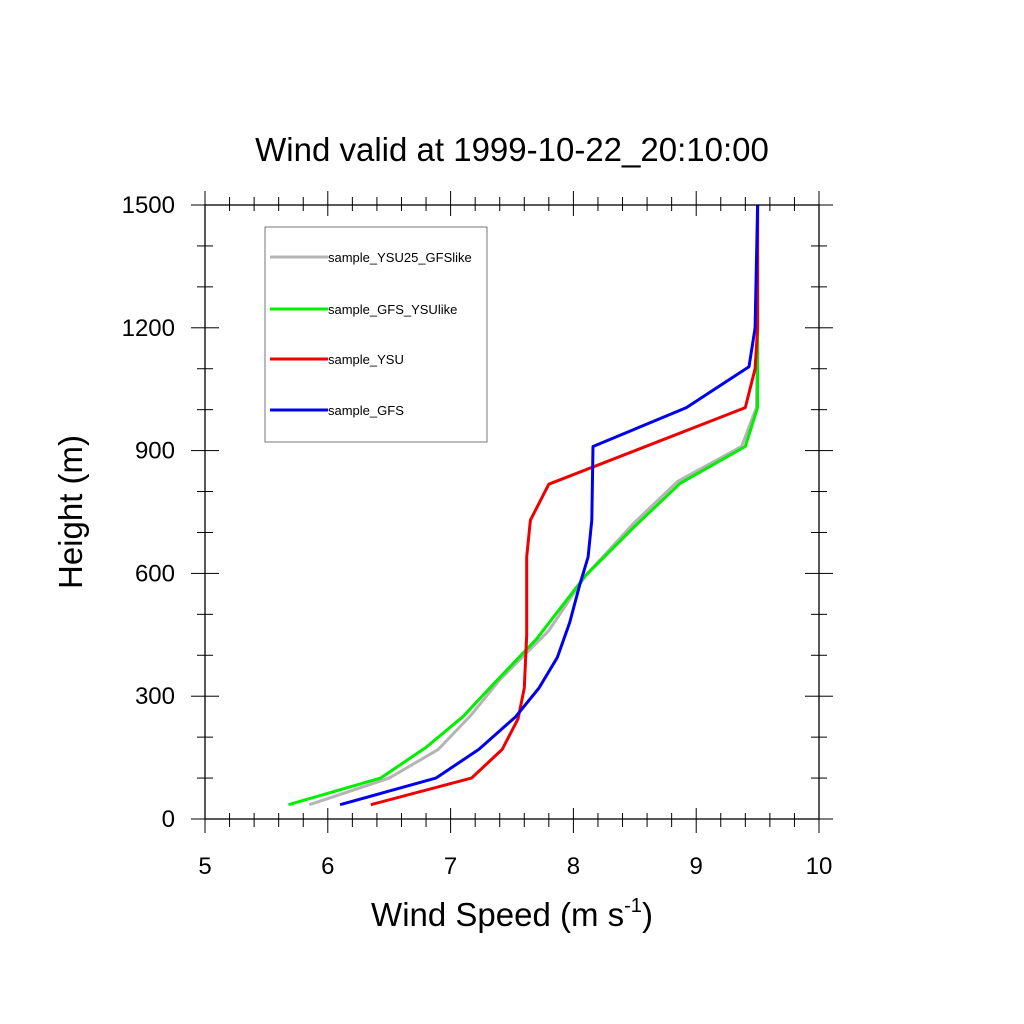 The image size is (1024, 1024). I want to click on x-tick-labels: 5 6 7 8 9 10, so click(515, 866).